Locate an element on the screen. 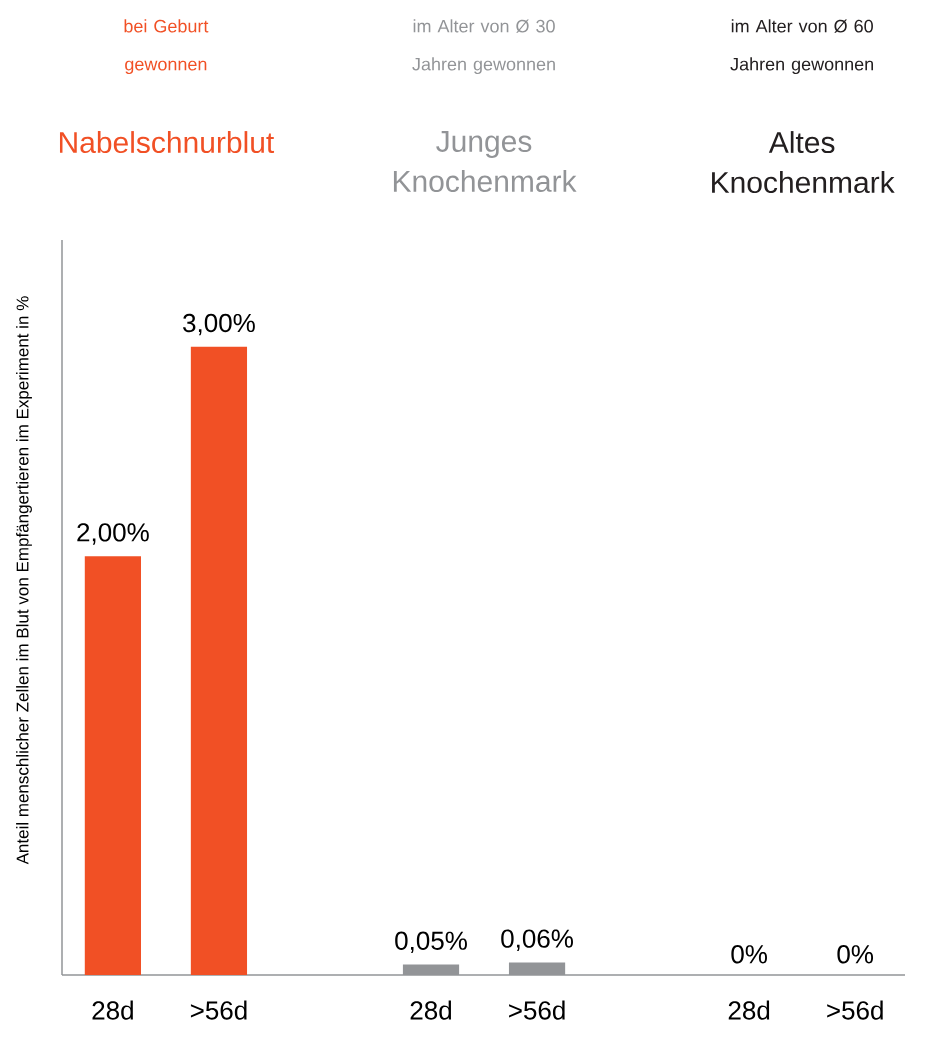 This screenshot has height=1041, width=925. data-label: 3,00% is located at coordinates (218, 324).